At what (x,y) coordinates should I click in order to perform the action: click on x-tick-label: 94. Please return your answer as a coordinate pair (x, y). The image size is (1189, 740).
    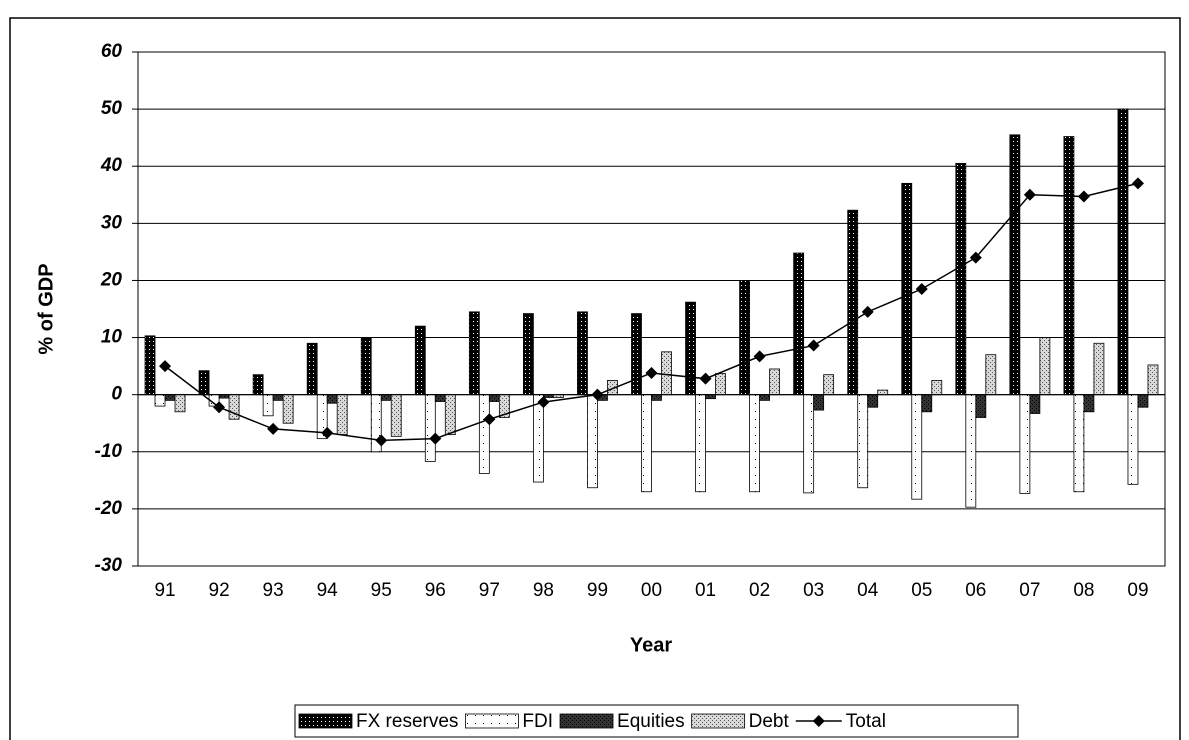
    Looking at the image, I should click on (328, 590).